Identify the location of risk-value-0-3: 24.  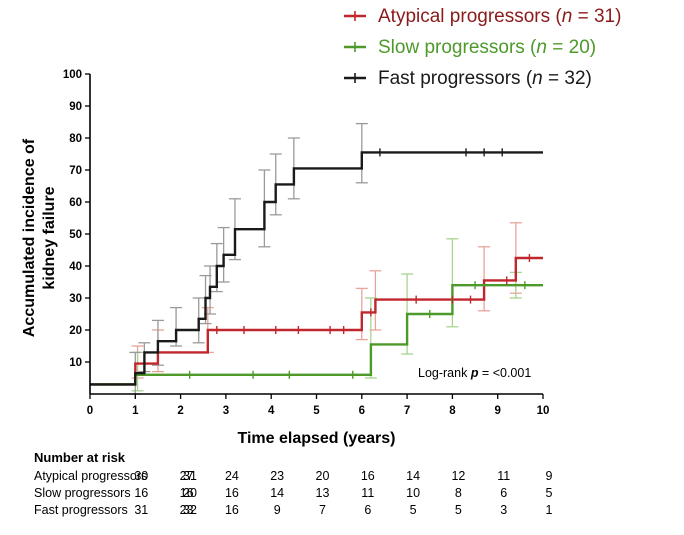
(232, 476).